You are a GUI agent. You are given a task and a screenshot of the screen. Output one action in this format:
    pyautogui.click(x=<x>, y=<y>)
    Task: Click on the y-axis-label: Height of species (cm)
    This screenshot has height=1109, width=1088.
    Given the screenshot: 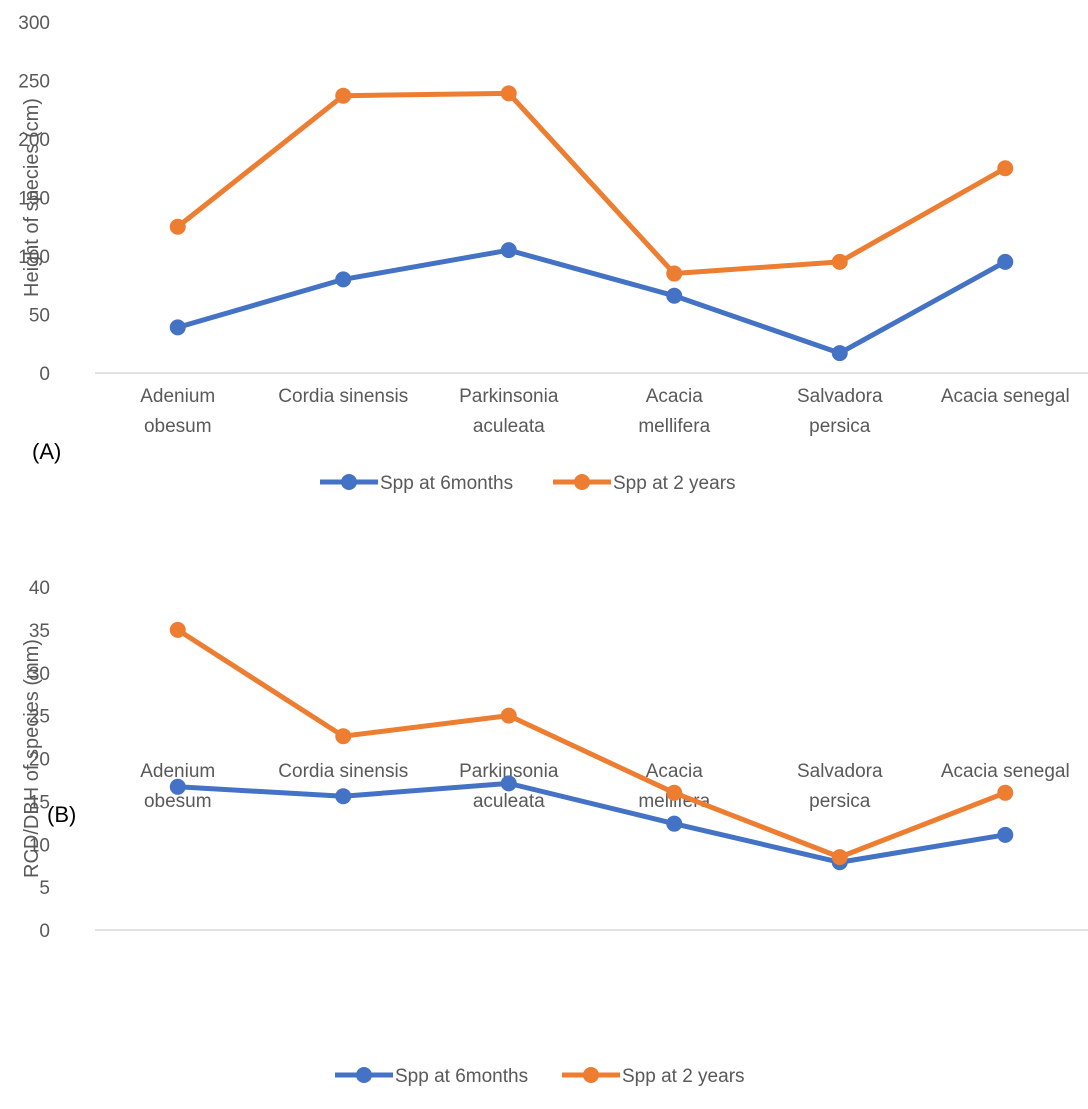 What is the action you would take?
    pyautogui.click(x=32, y=197)
    